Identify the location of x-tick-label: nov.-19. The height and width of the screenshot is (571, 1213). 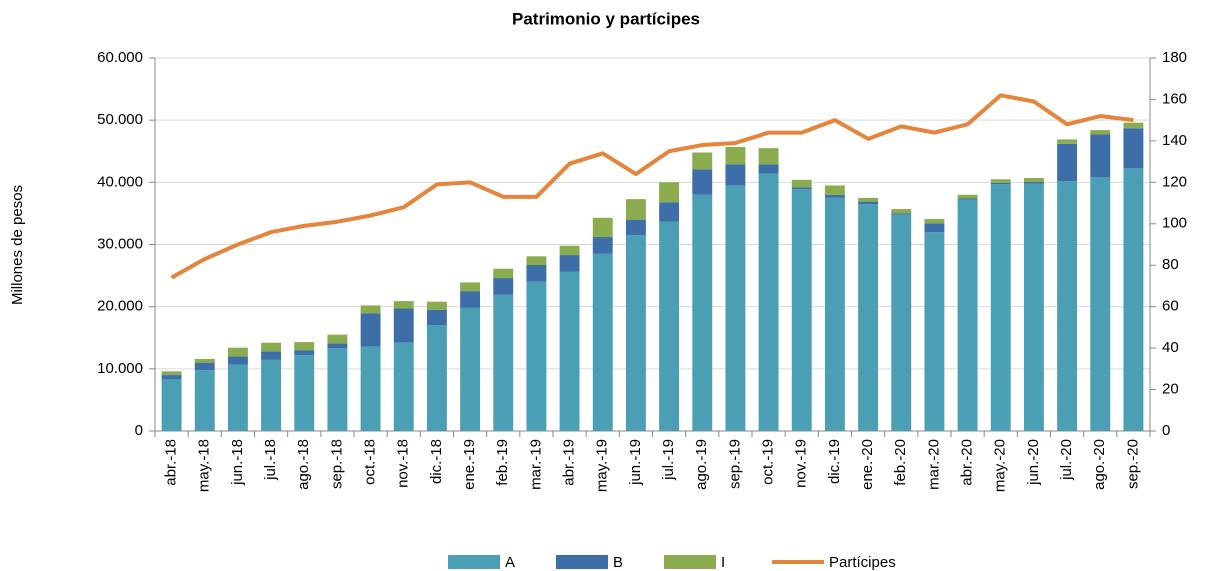
(801, 463).